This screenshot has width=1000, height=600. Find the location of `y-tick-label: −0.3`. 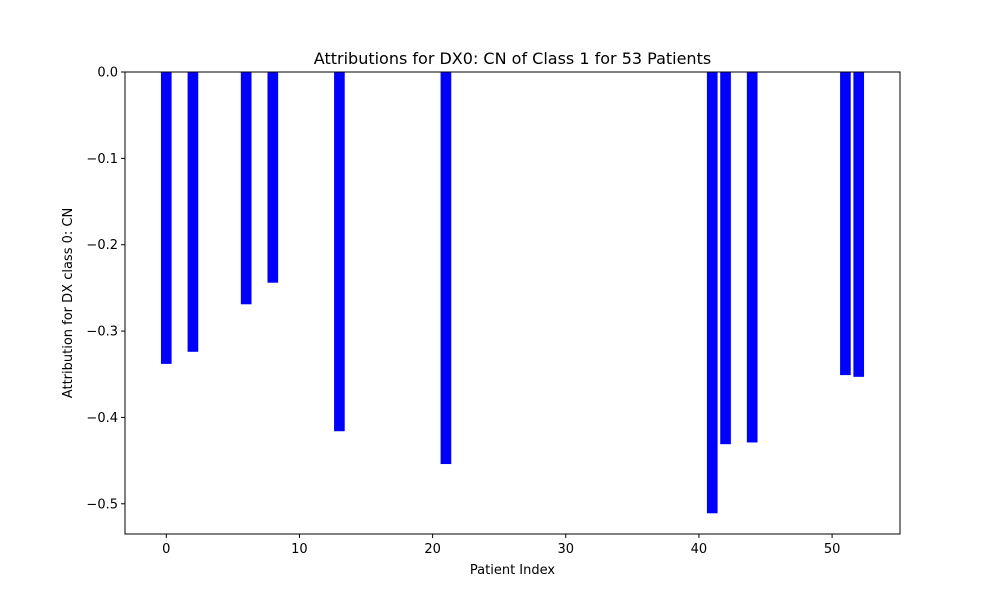

y-tick-label: −0.3 is located at coordinates (102, 332).